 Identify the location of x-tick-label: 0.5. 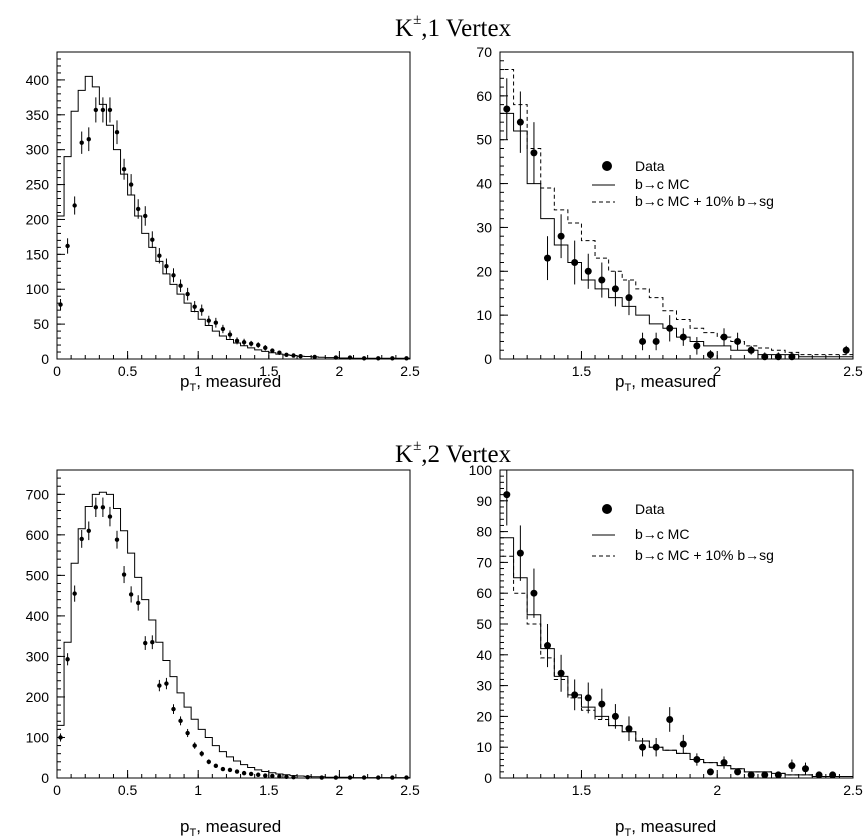
(128, 790).